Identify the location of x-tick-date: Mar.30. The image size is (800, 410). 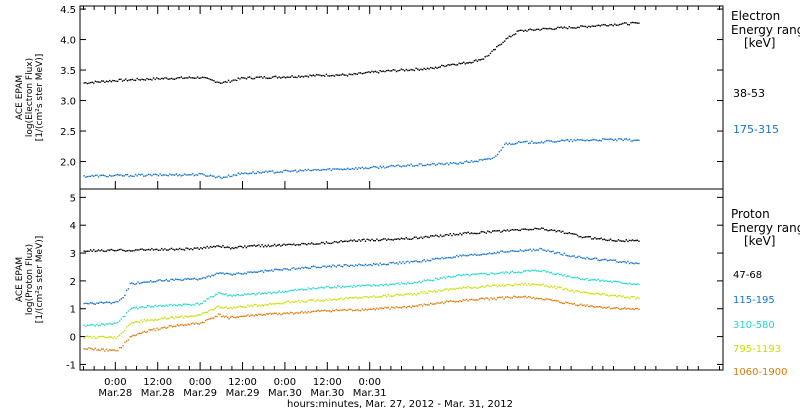
(285, 393).